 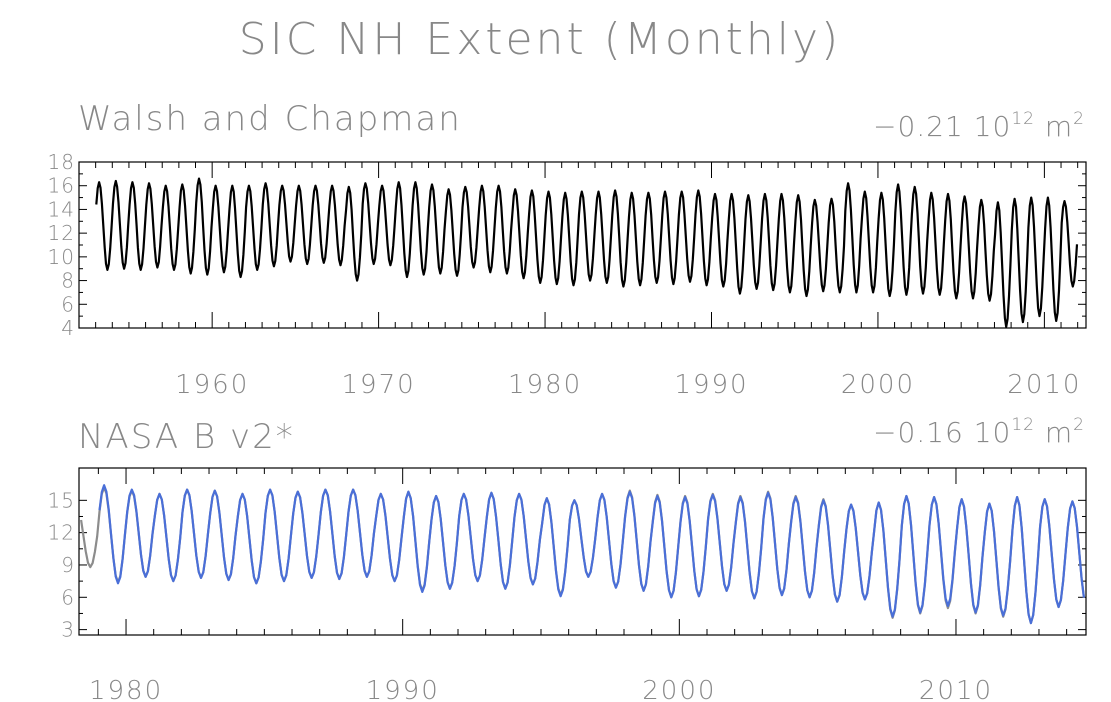 I want to click on panel-1-unit-suffix: m, so click(x=1059, y=126).